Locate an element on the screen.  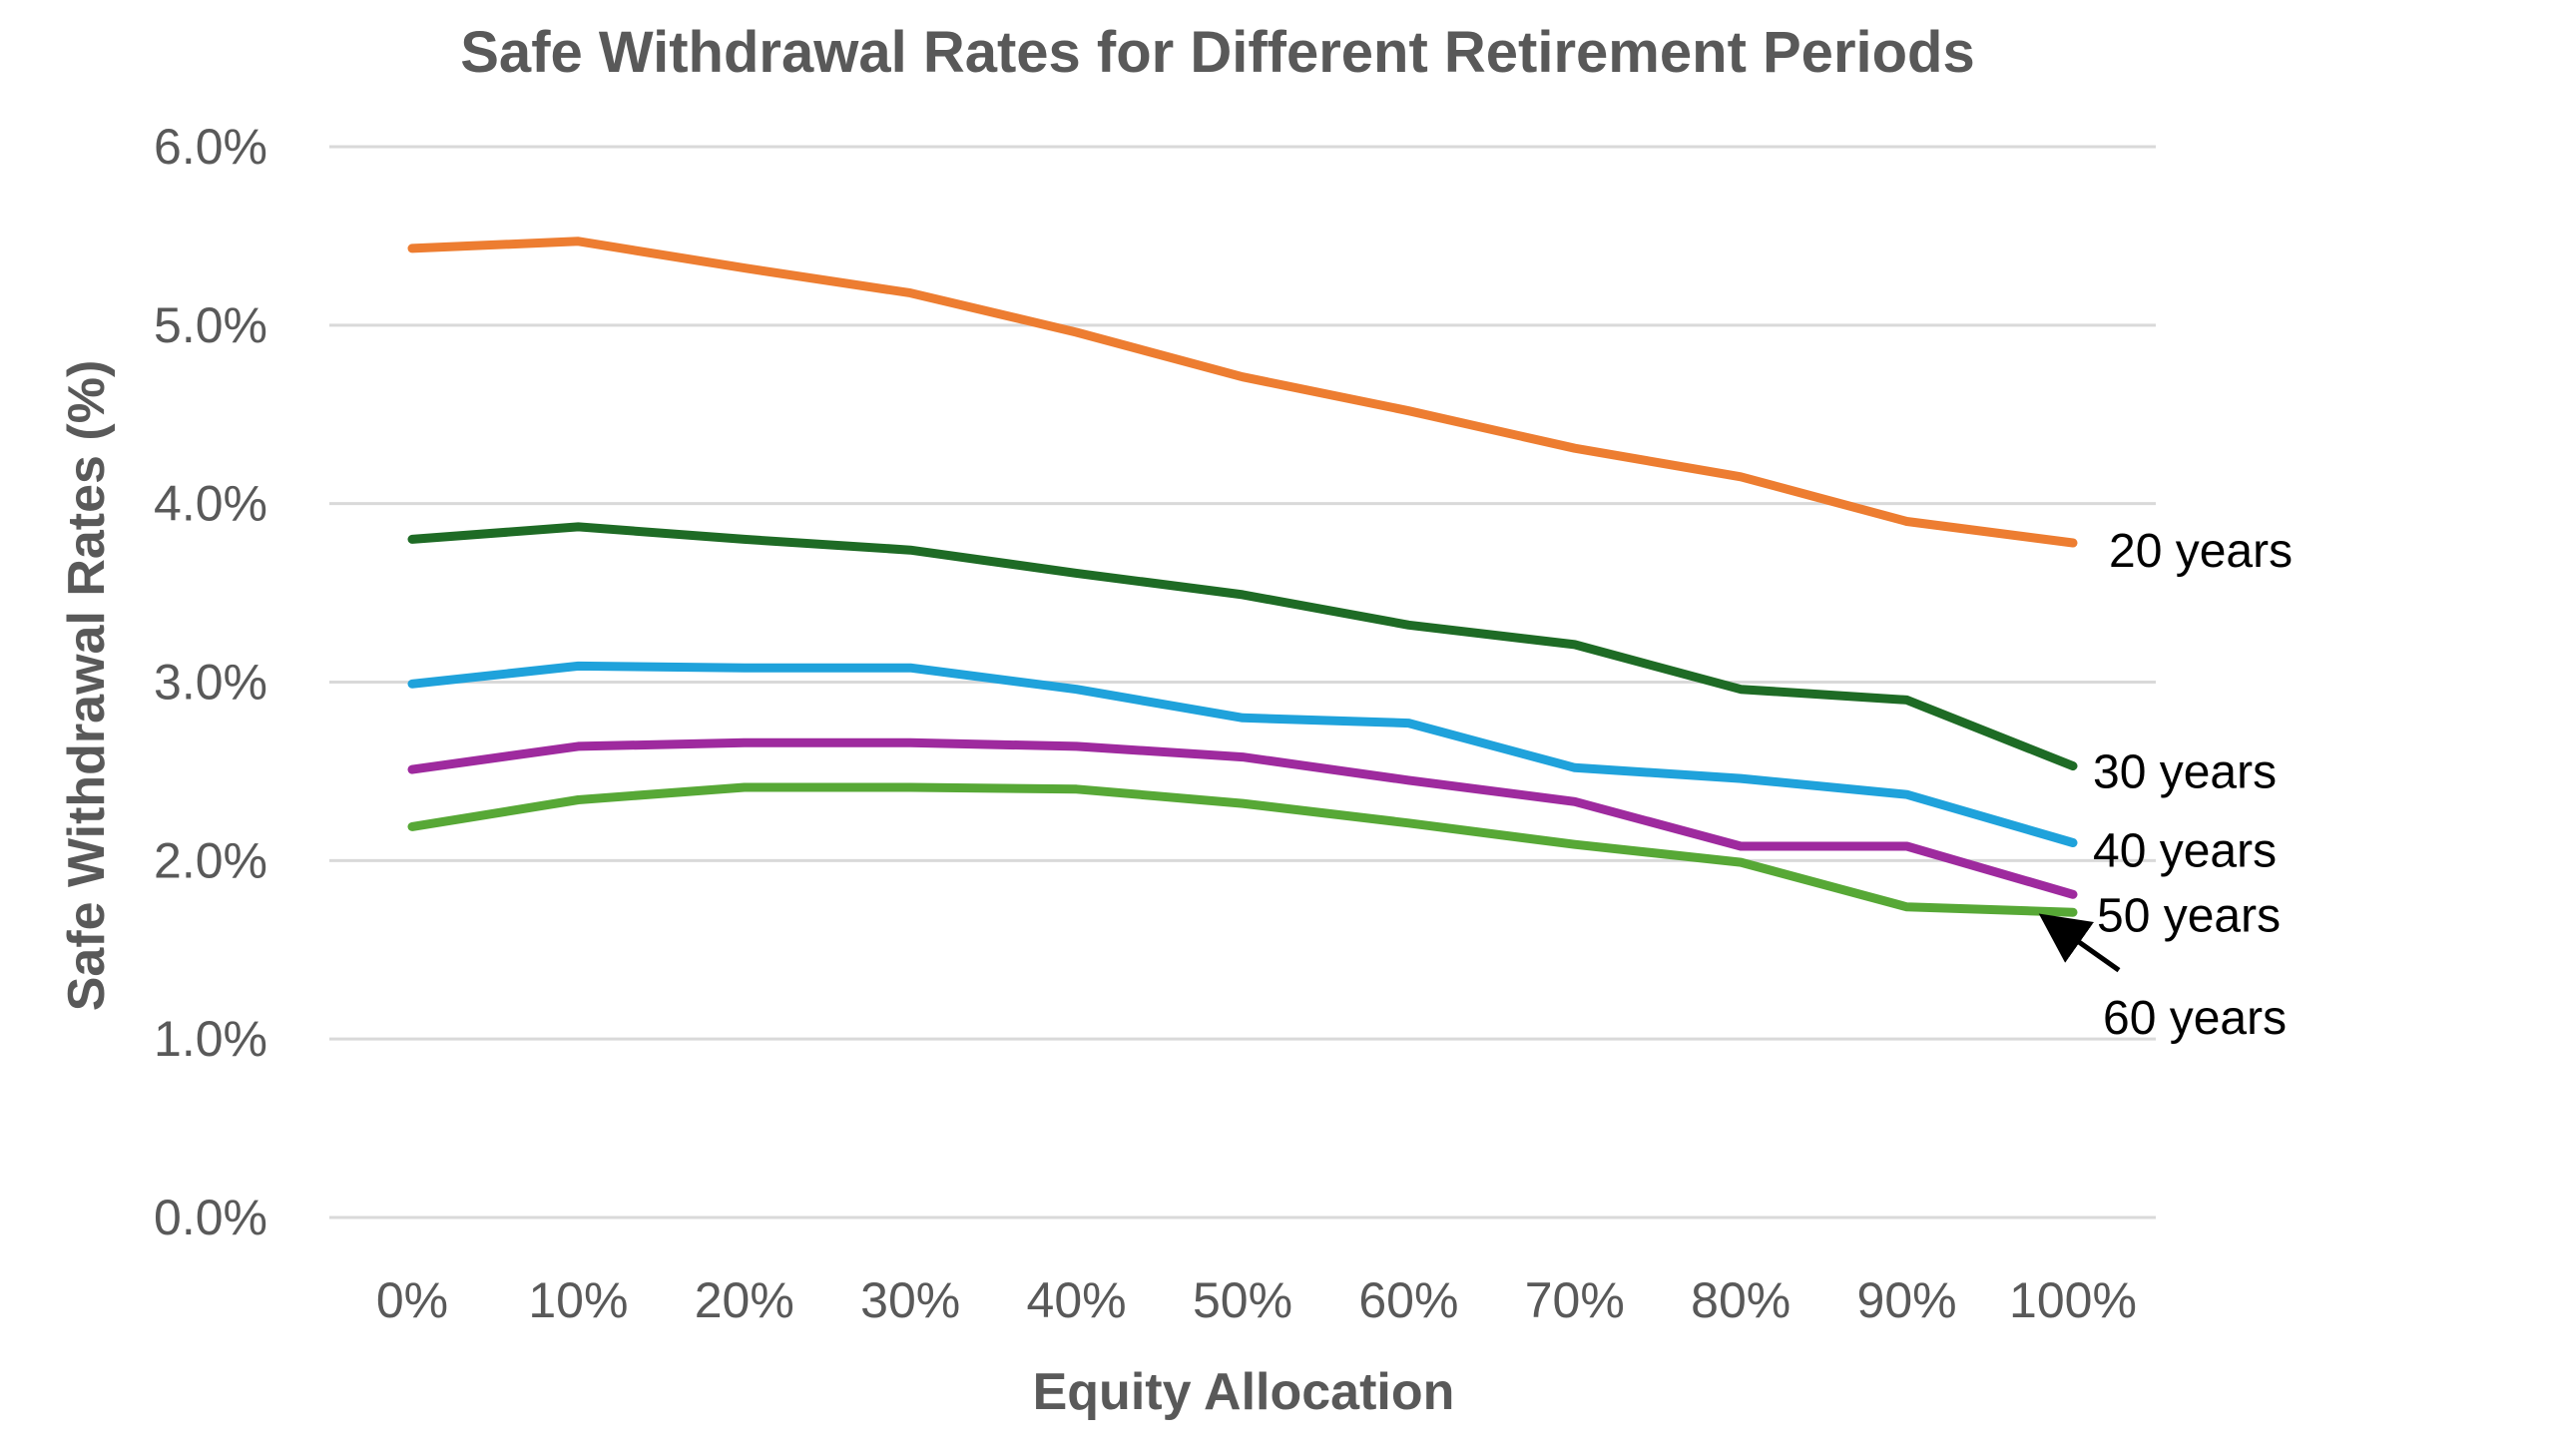
series-line-20-years is located at coordinates (1242, 392).